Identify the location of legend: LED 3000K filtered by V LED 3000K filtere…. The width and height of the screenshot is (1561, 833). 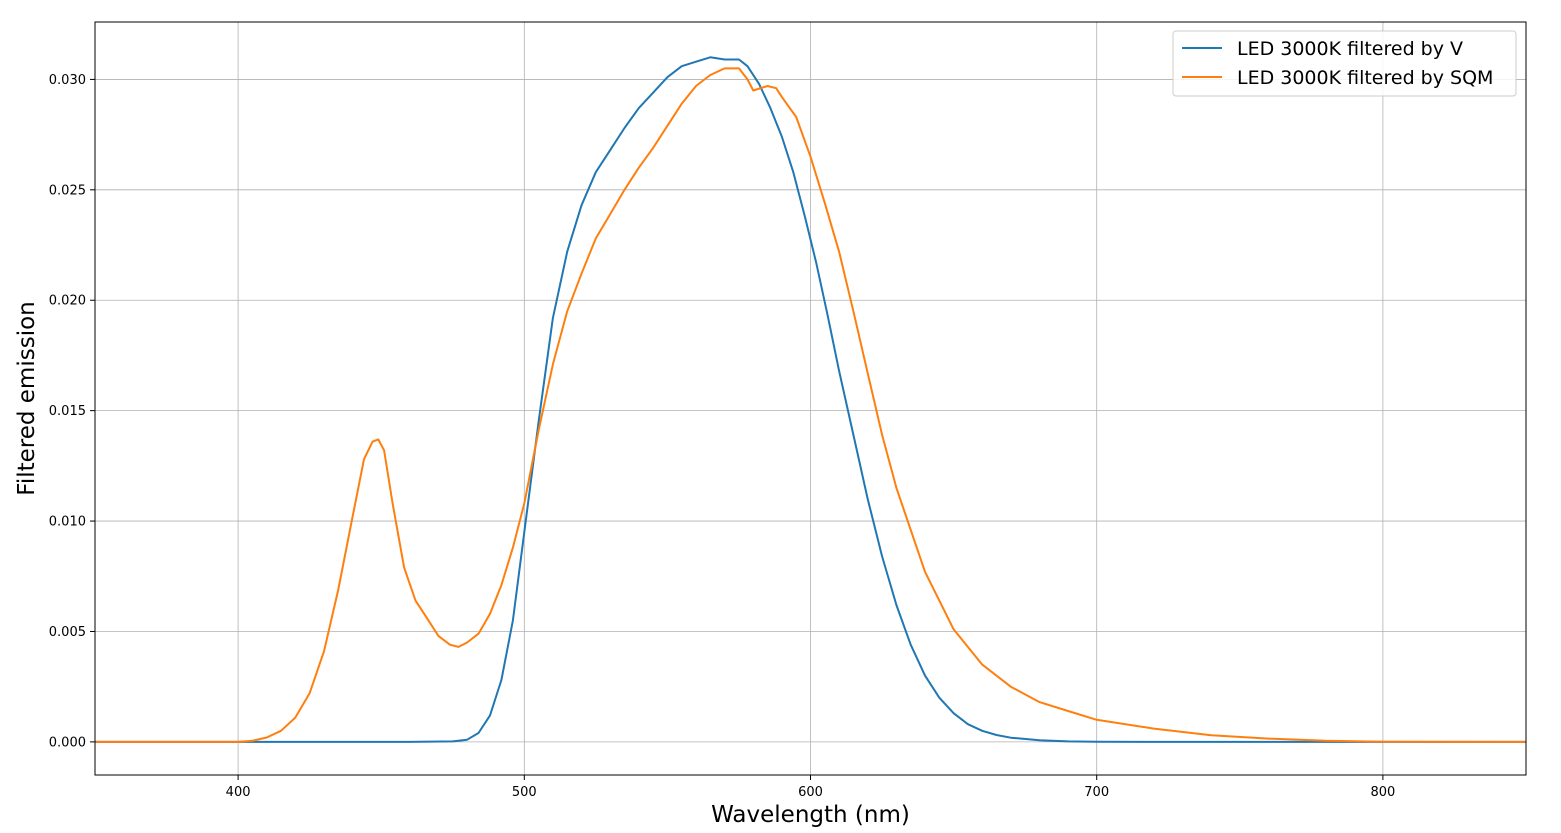
(1344, 63).